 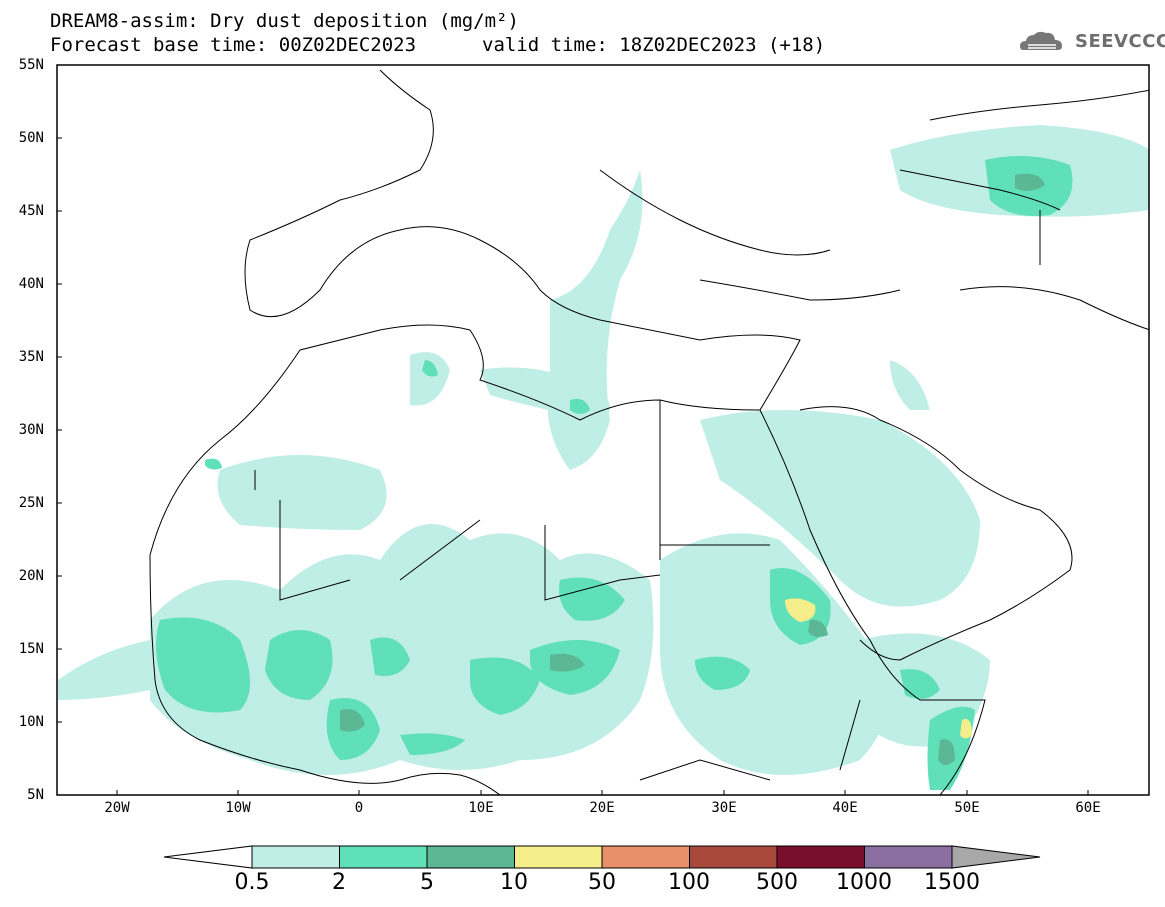 I want to click on lon-label: 10W, so click(x=238, y=808).